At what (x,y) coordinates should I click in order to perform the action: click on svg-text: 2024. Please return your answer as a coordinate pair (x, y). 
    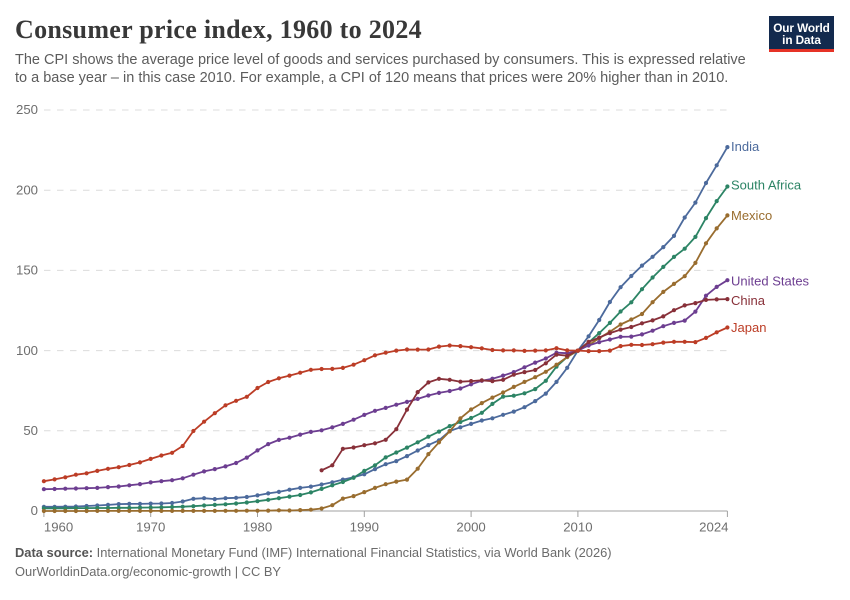
    Looking at the image, I should click on (713, 526).